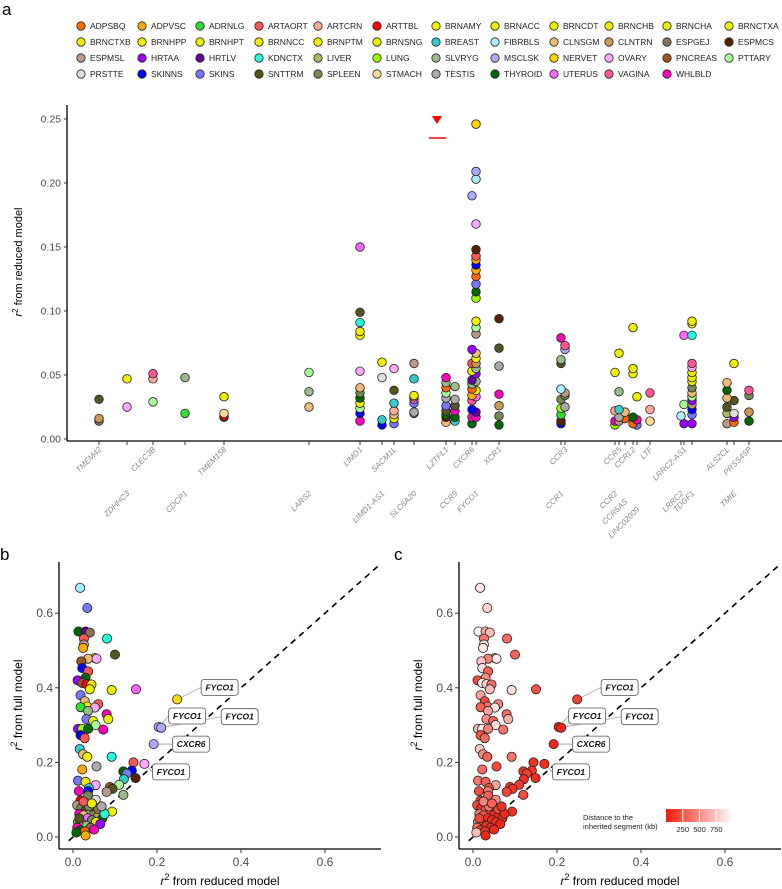 This screenshot has height=889, width=782. I want to click on y-tick-label: 0.0, so click(44, 837).